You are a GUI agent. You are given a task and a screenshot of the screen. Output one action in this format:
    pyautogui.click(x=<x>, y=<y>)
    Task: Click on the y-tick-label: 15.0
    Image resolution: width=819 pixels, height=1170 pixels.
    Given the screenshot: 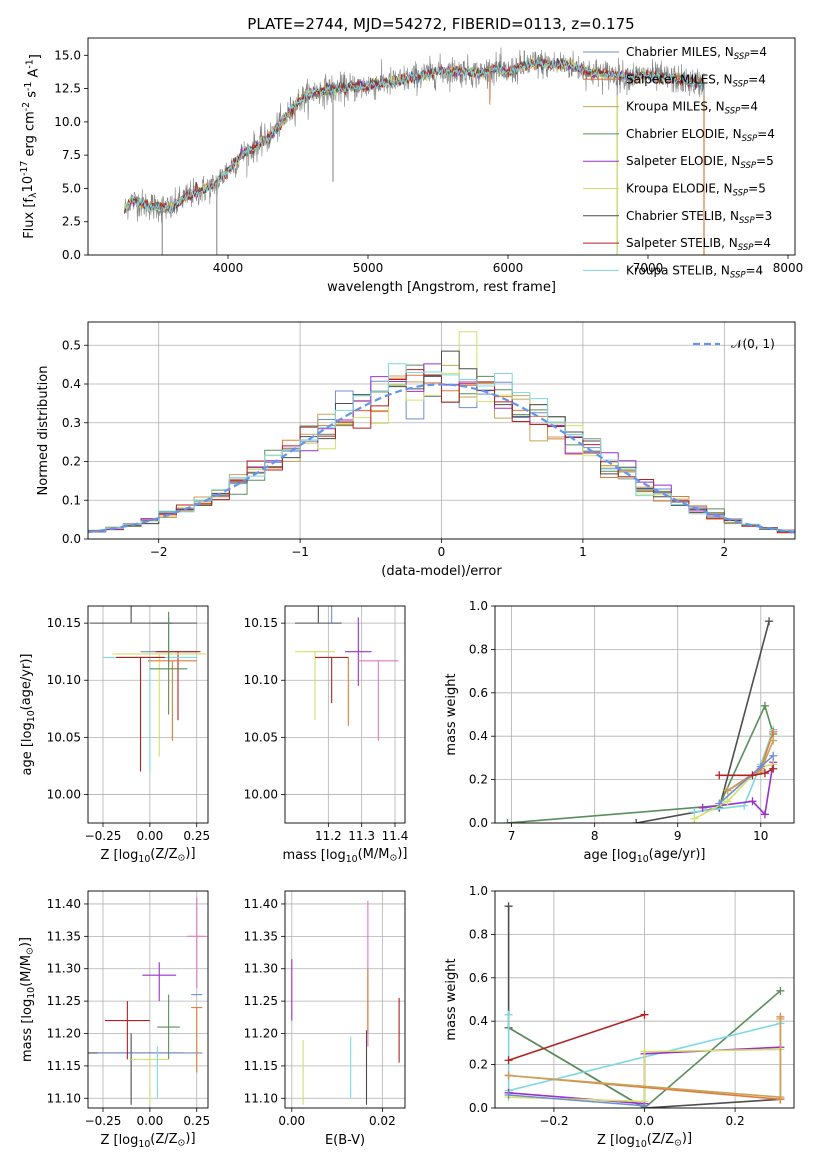 What is the action you would take?
    pyautogui.click(x=67, y=55)
    